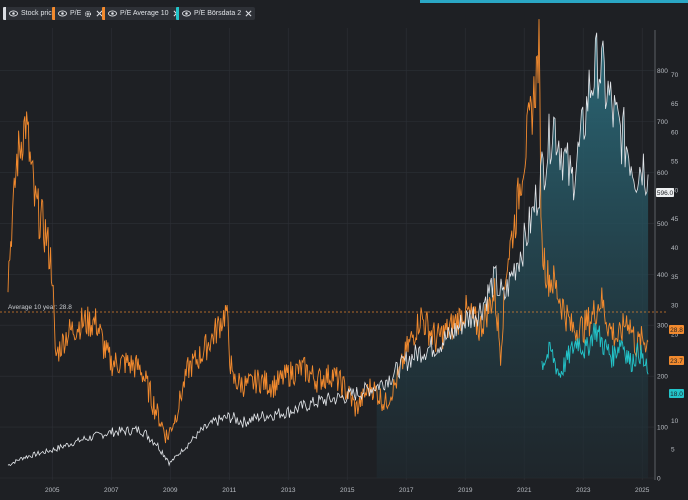 This screenshot has width=688, height=500. Describe the element at coordinates (662, 224) in the screenshot. I see `price-tick-label: 500` at that location.